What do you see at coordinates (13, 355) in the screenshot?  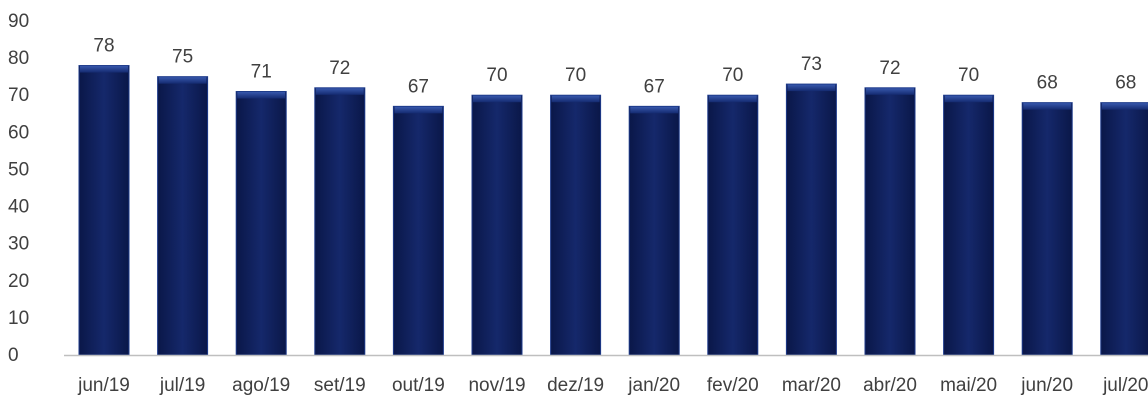 I see `y-tick-label: 0` at bounding box center [13, 355].